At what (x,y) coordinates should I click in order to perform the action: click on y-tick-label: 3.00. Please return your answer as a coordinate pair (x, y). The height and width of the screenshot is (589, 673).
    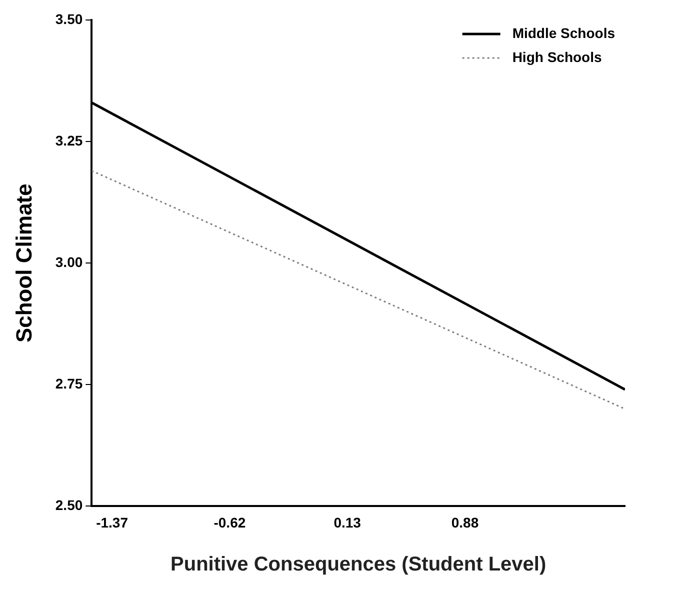
    Looking at the image, I should click on (69, 262).